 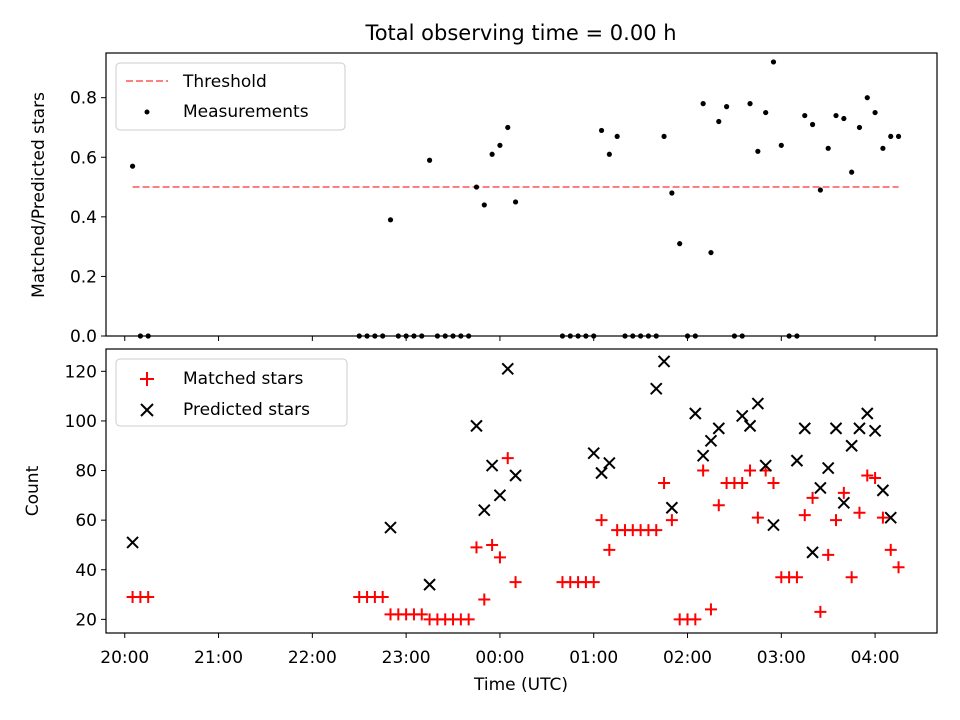 I want to click on top-y-tick-label: 0.6, so click(x=83, y=158).